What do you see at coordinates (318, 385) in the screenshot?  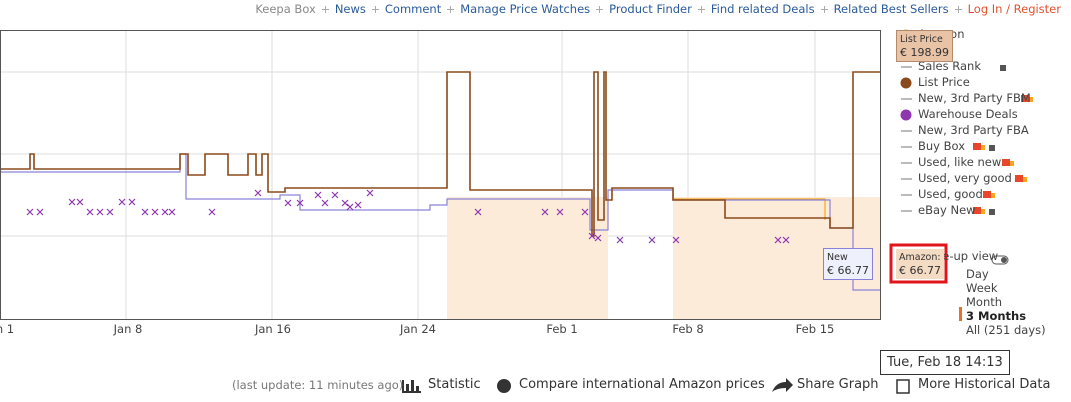 I see `last-update: (last update: 11 minutes ago)` at bounding box center [318, 385].